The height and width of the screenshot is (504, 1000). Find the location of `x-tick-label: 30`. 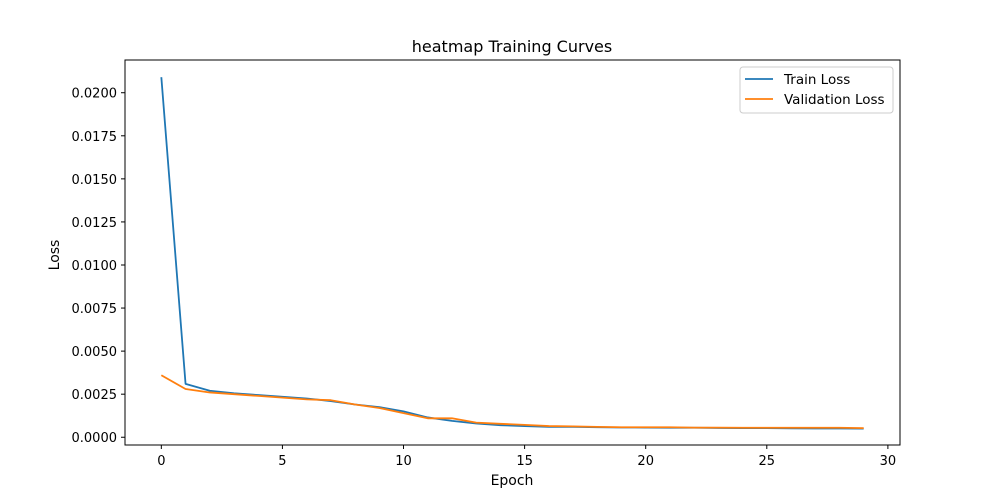

x-tick-label: 30 is located at coordinates (888, 461).